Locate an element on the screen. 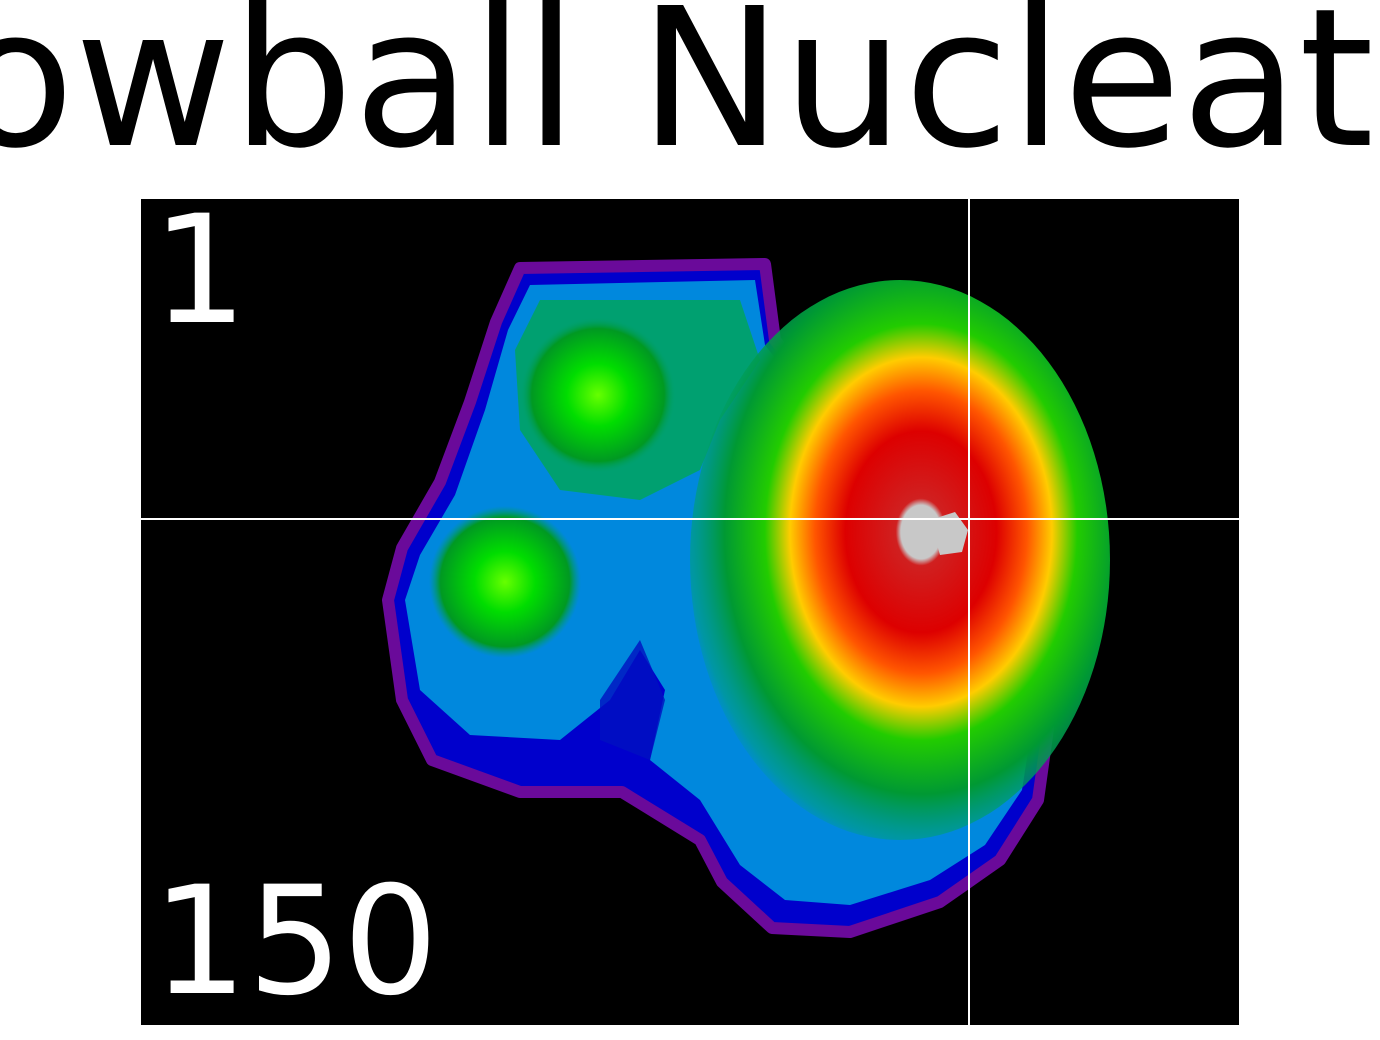  heatmap-dark-channel is located at coordinates (632, 700).